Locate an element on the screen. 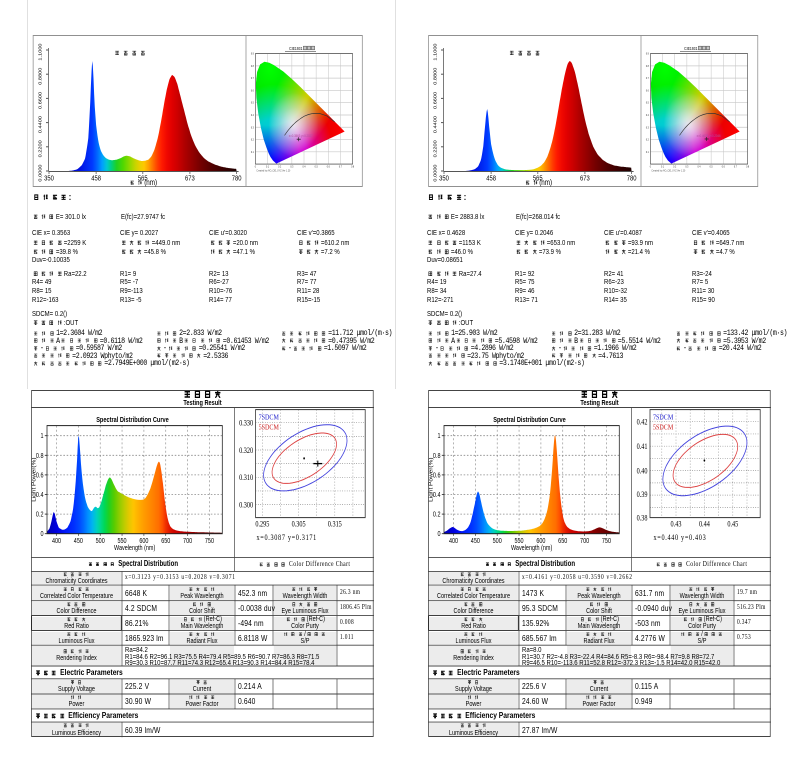  svg-text: 0.39 is located at coordinates (642, 494).